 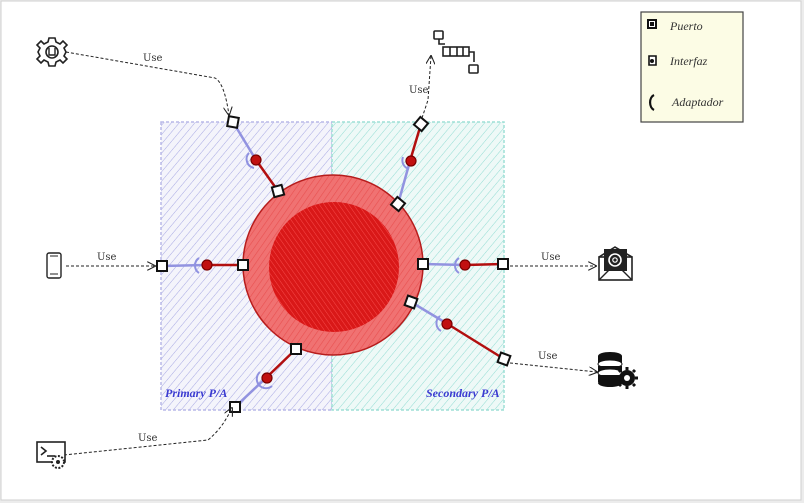 I want to click on email-icon, so click(x=615, y=263).